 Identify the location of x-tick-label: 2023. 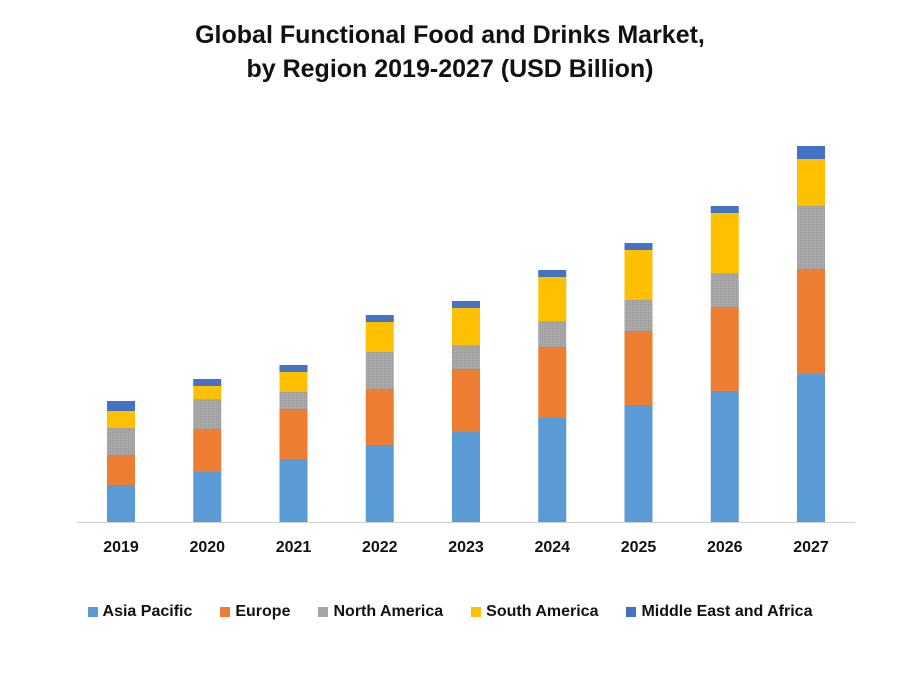
(466, 547).